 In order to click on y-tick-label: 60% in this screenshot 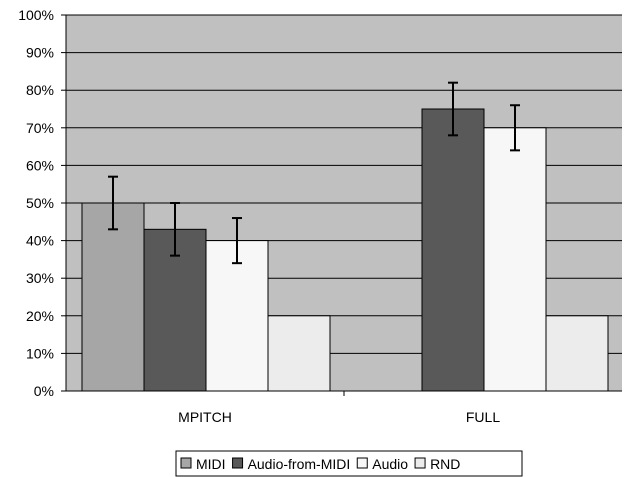, I will do `click(40, 165)`.